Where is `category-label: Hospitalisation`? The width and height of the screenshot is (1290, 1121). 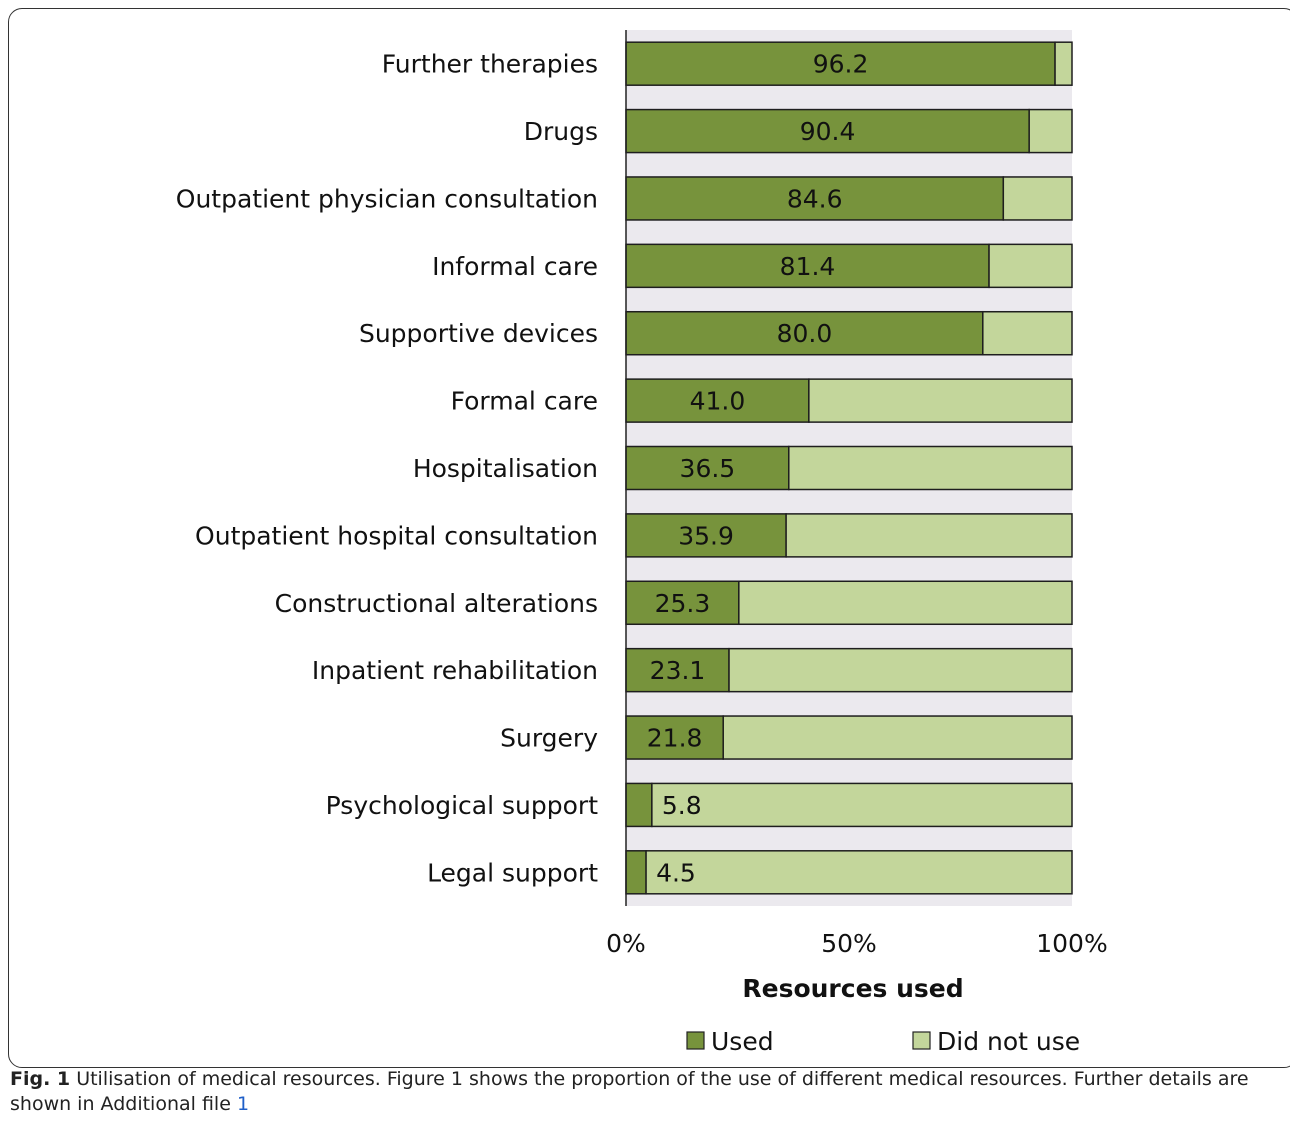 category-label: Hospitalisation is located at coordinates (505, 468).